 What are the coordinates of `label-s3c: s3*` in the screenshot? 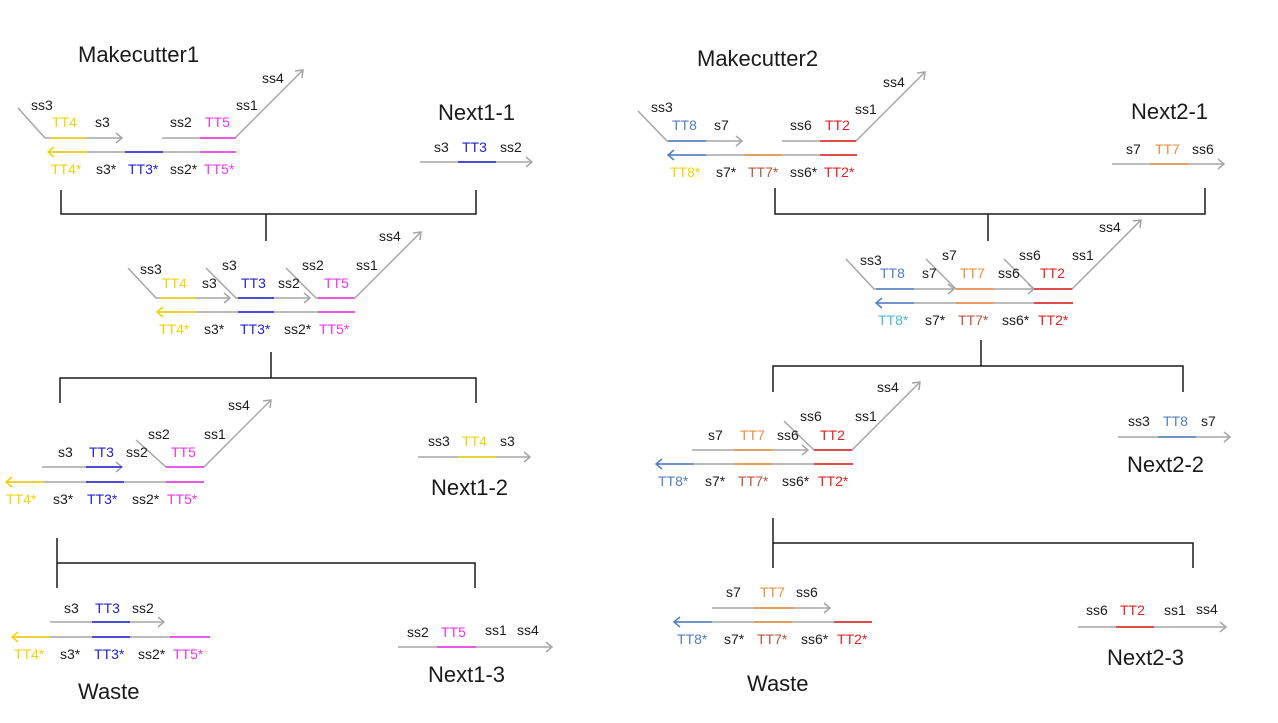 It's located at (106, 169).